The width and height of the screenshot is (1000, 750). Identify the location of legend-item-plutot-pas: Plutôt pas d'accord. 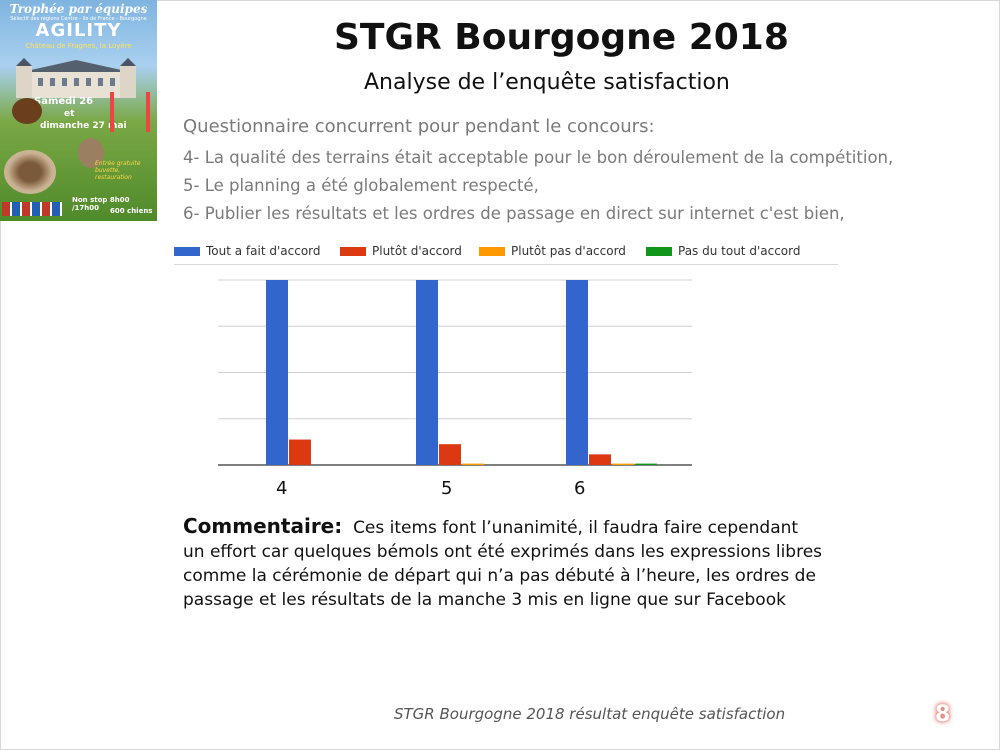
(552, 252).